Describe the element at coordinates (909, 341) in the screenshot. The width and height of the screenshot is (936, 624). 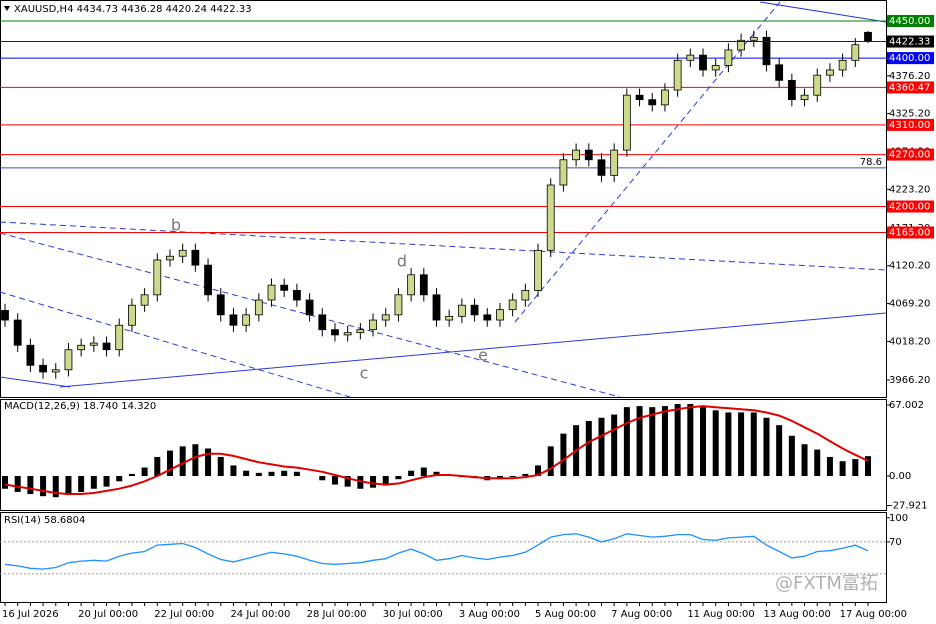
I see `y-tick-label: 4018.20` at that location.